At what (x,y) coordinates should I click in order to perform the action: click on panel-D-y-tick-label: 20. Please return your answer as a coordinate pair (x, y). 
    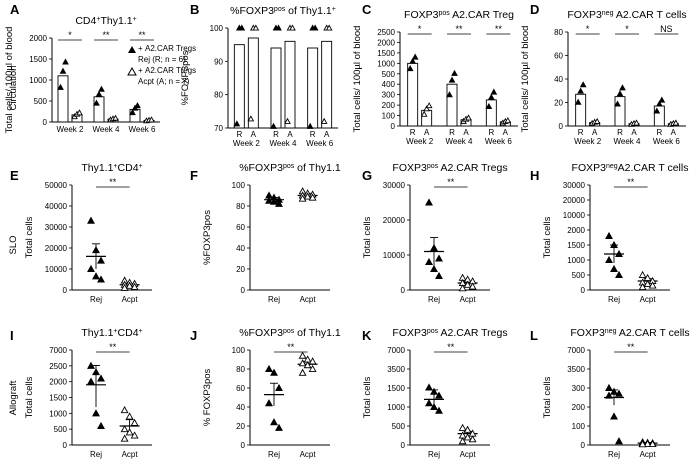
    Looking at the image, I should click on (558, 103).